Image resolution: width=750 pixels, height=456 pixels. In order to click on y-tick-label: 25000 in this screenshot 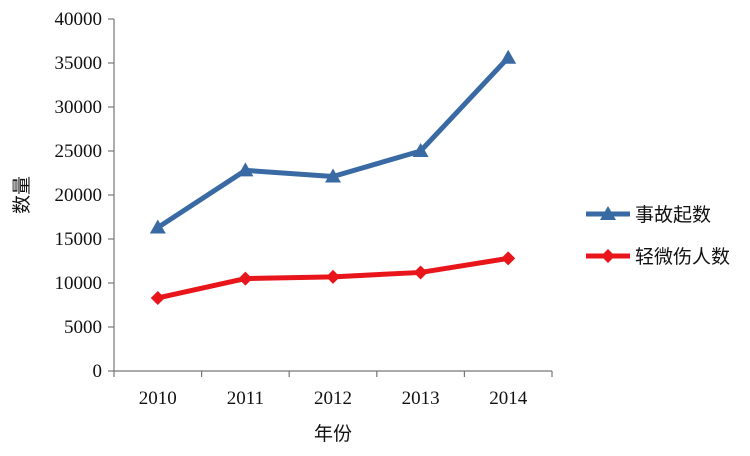, I will do `click(79, 151)`.